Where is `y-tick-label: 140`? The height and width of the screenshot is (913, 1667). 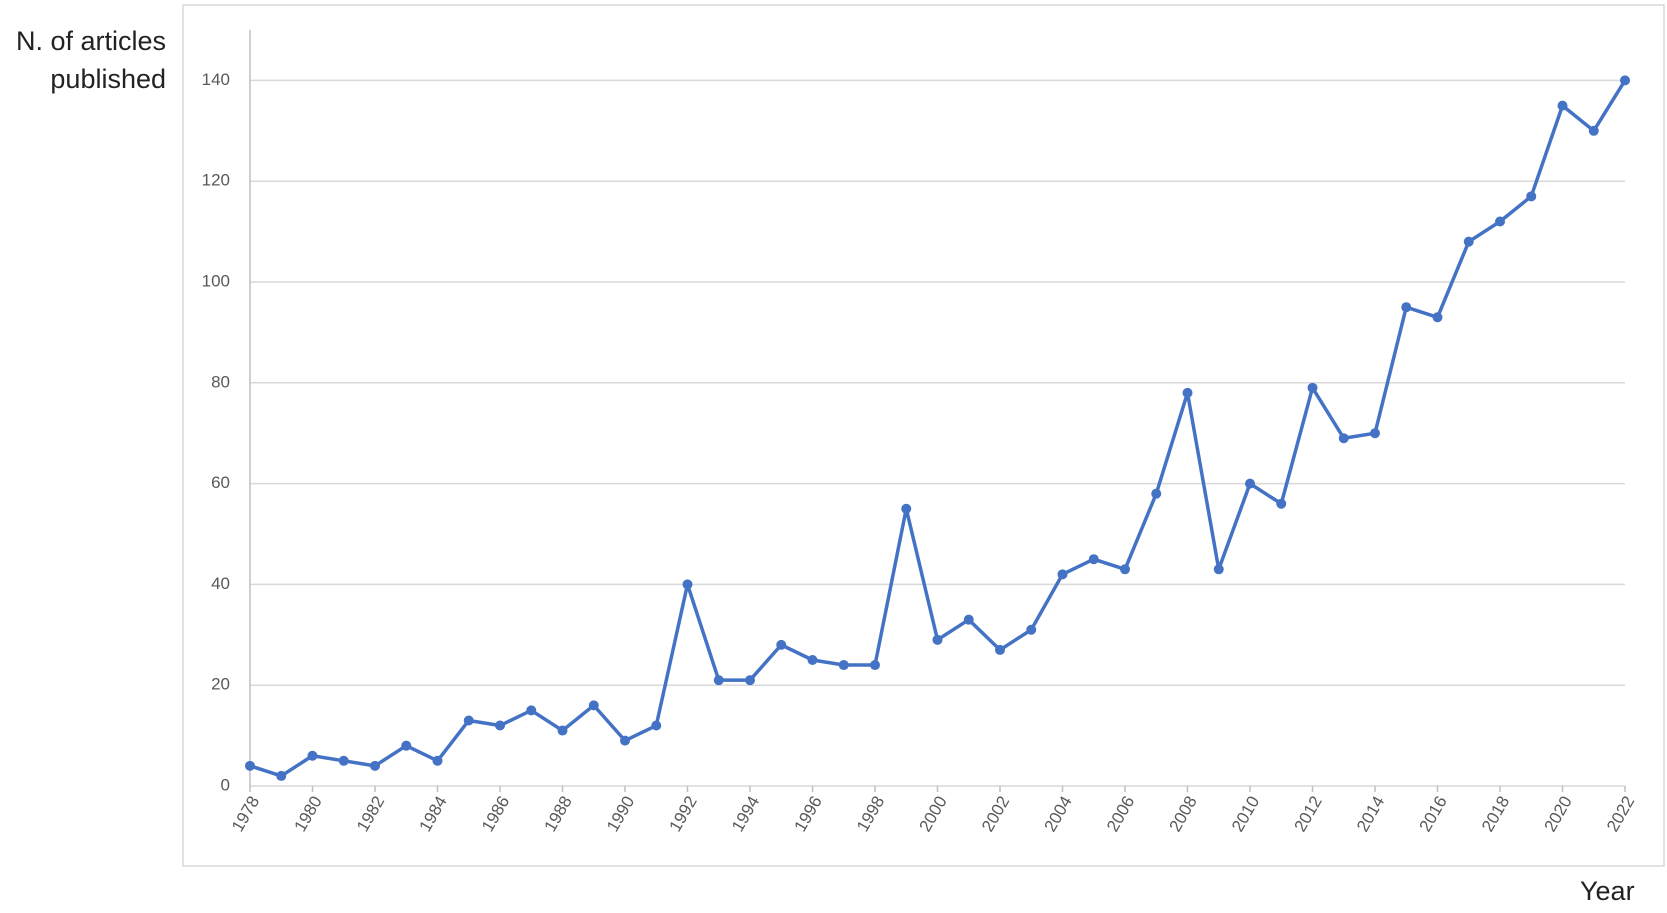 y-tick-label: 140 is located at coordinates (216, 79).